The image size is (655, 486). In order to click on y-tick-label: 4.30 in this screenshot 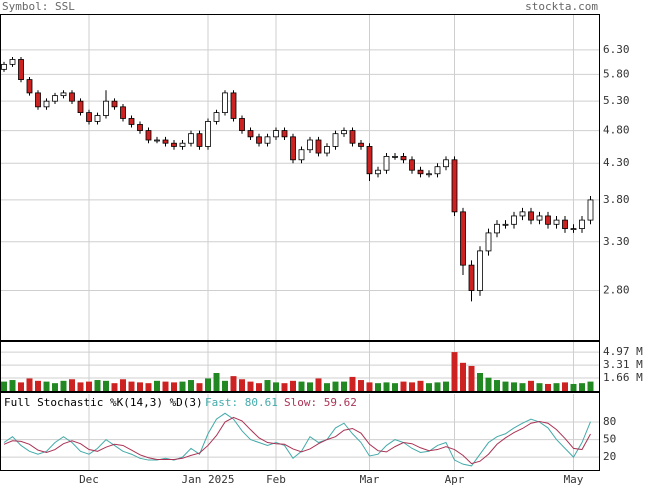, I will do `click(616, 162)`.